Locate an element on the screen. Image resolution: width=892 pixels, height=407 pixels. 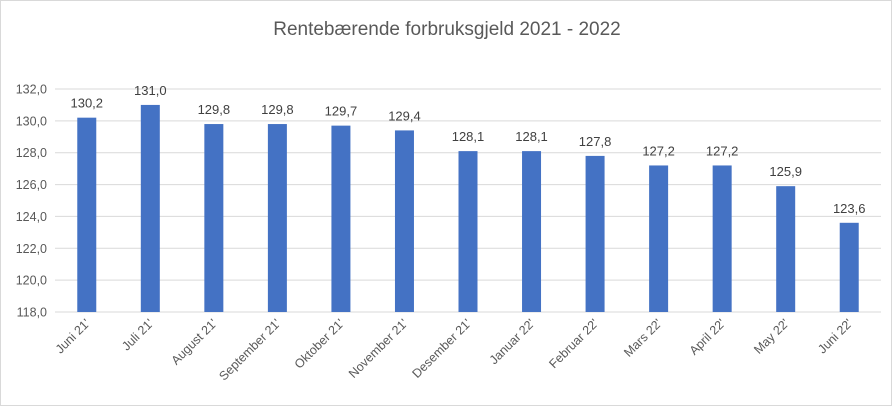
x-tick-label: September 21' is located at coordinates (249, 349).